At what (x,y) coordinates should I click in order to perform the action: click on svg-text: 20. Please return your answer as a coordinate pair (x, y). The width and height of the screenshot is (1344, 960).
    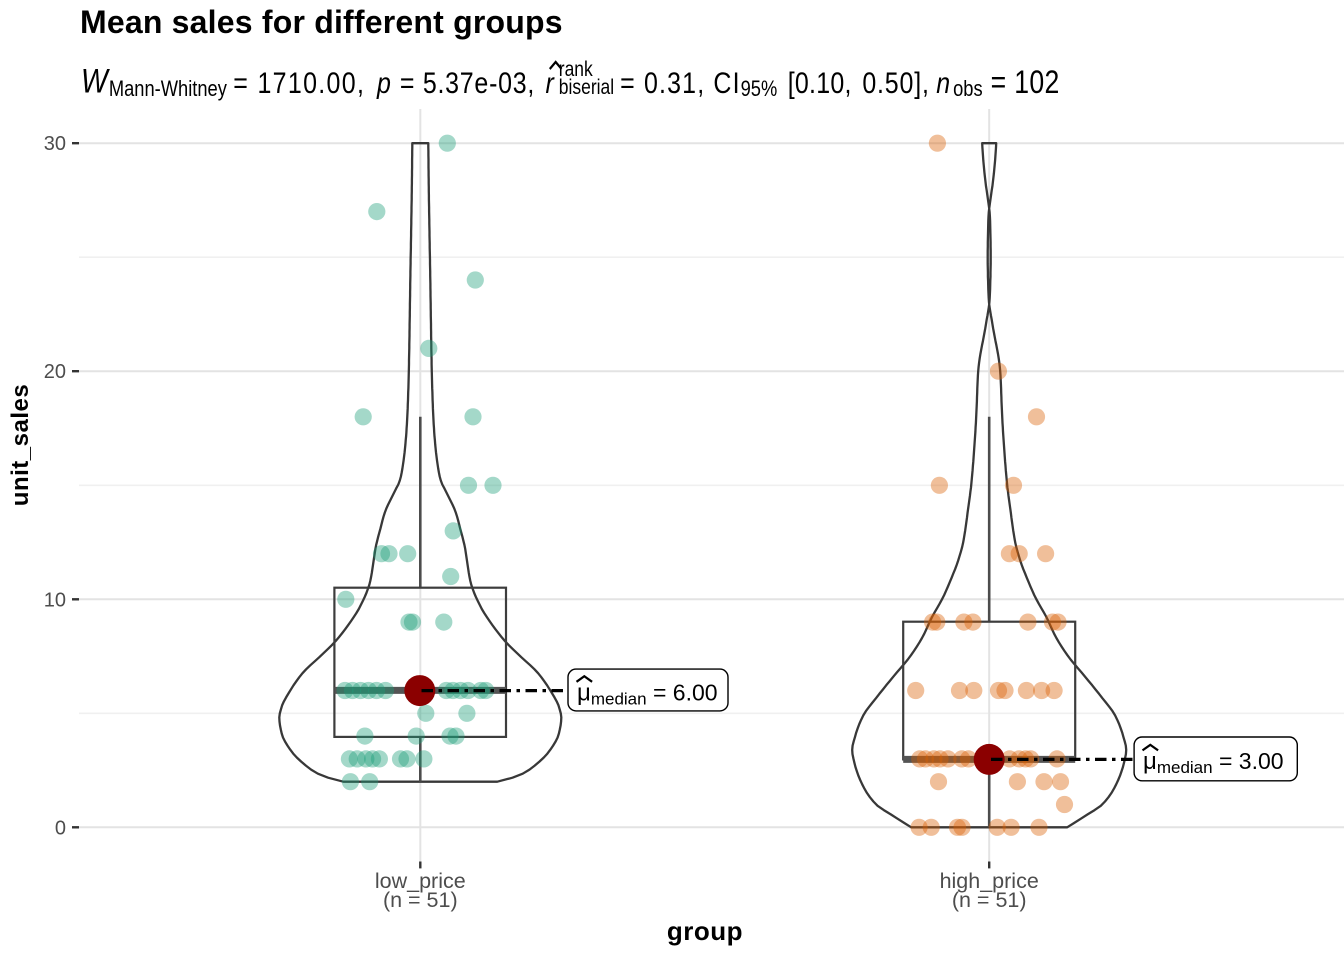
    Looking at the image, I should click on (55, 372).